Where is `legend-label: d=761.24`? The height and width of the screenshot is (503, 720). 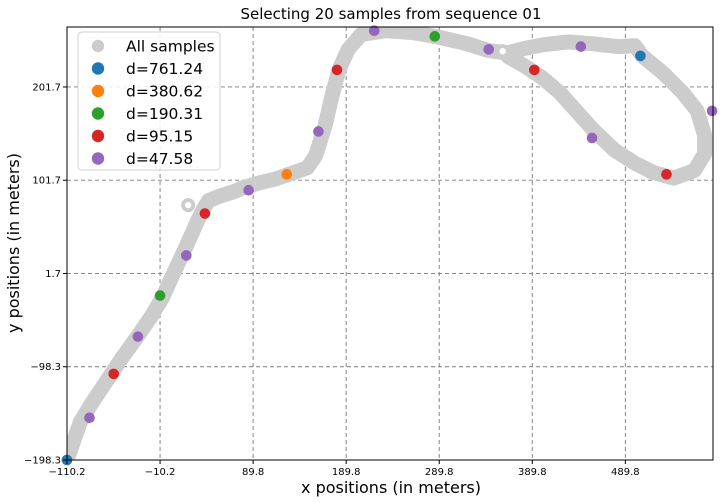
legend-label: d=761.24 is located at coordinates (164, 69).